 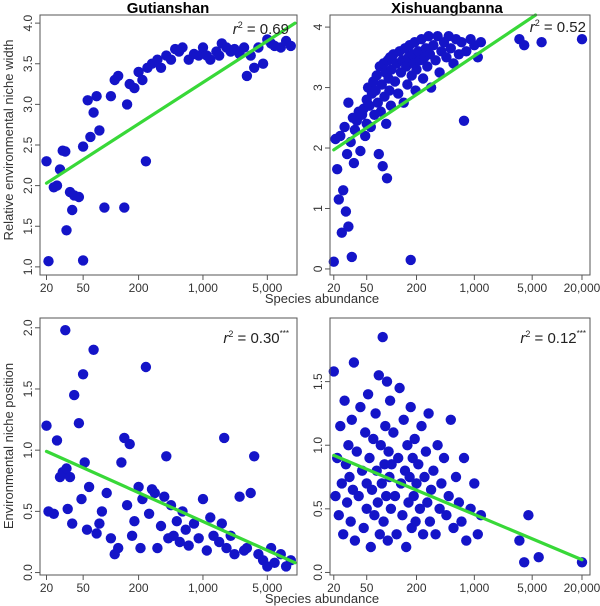 What do you see at coordinates (558, 27) in the screenshot?
I see `r-squared-label: r2 = 0.52` at bounding box center [558, 27].